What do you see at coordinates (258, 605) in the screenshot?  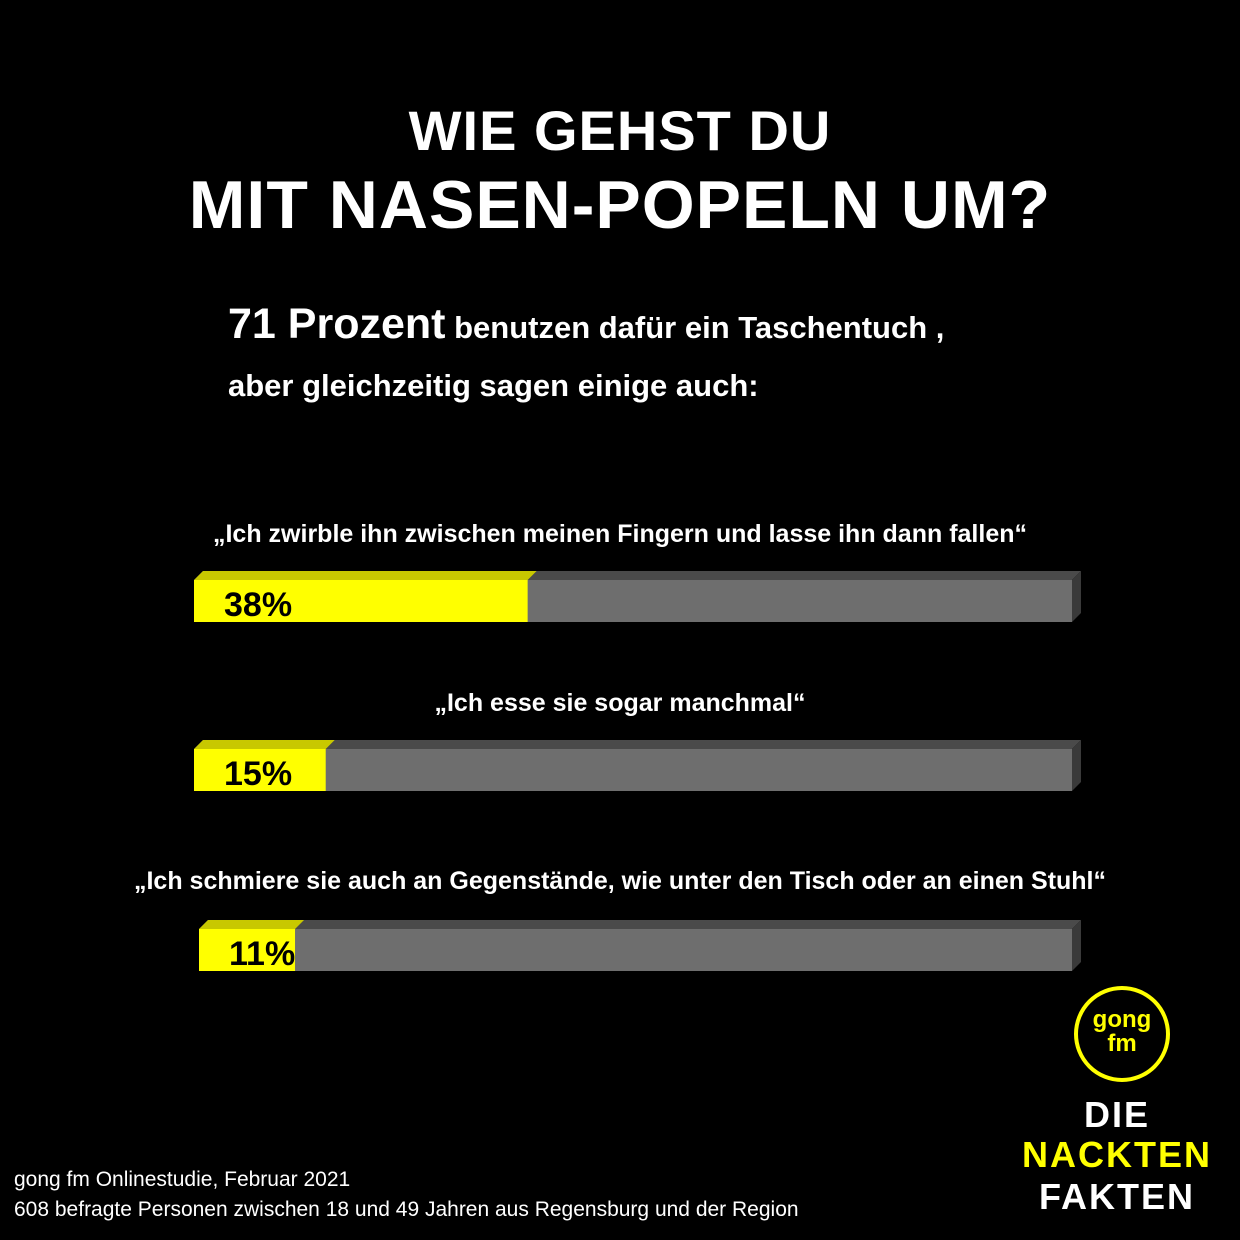 I see `bar-value-label-1: 38%` at bounding box center [258, 605].